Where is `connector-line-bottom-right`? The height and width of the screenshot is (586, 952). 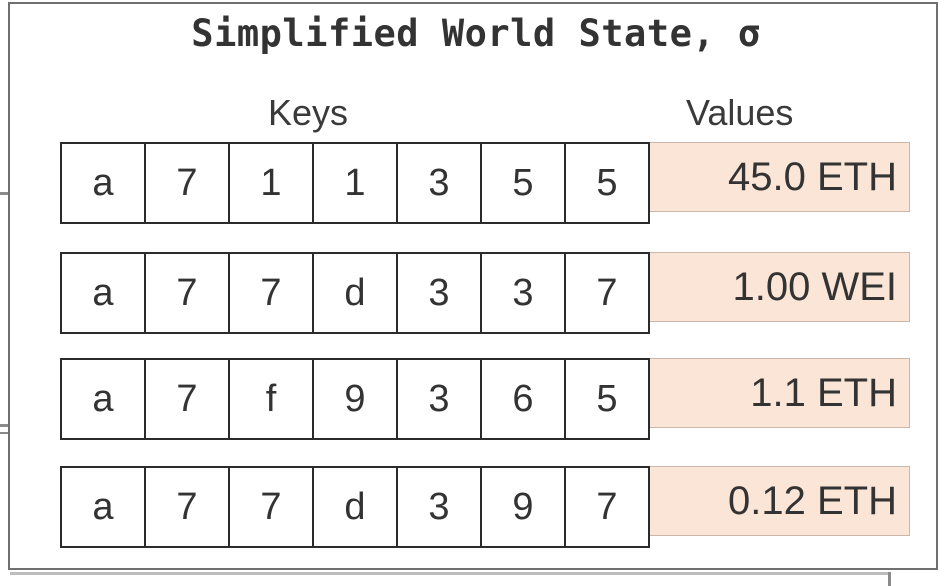 connector-line-bottom-right is located at coordinates (889, 579).